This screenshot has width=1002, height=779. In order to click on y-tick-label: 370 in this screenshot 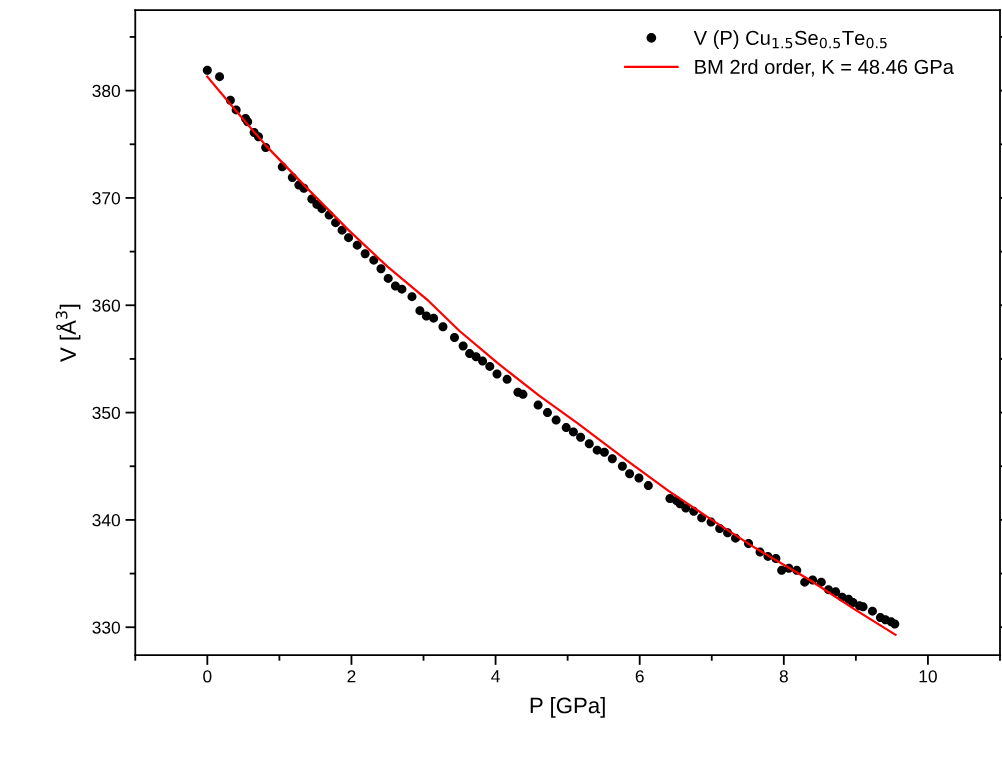, I will do `click(106, 198)`.